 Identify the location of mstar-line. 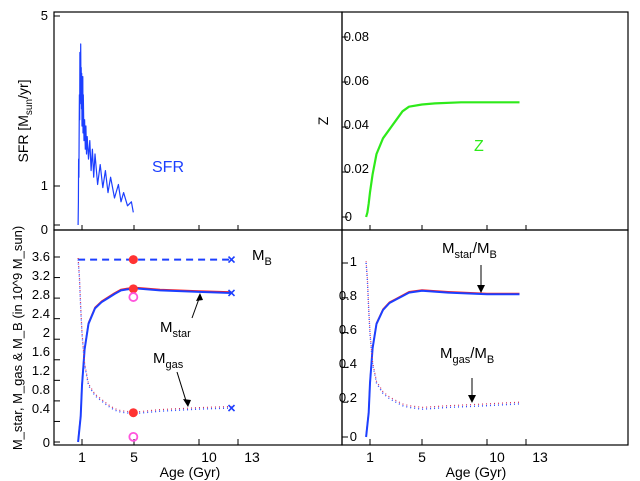
(154, 365).